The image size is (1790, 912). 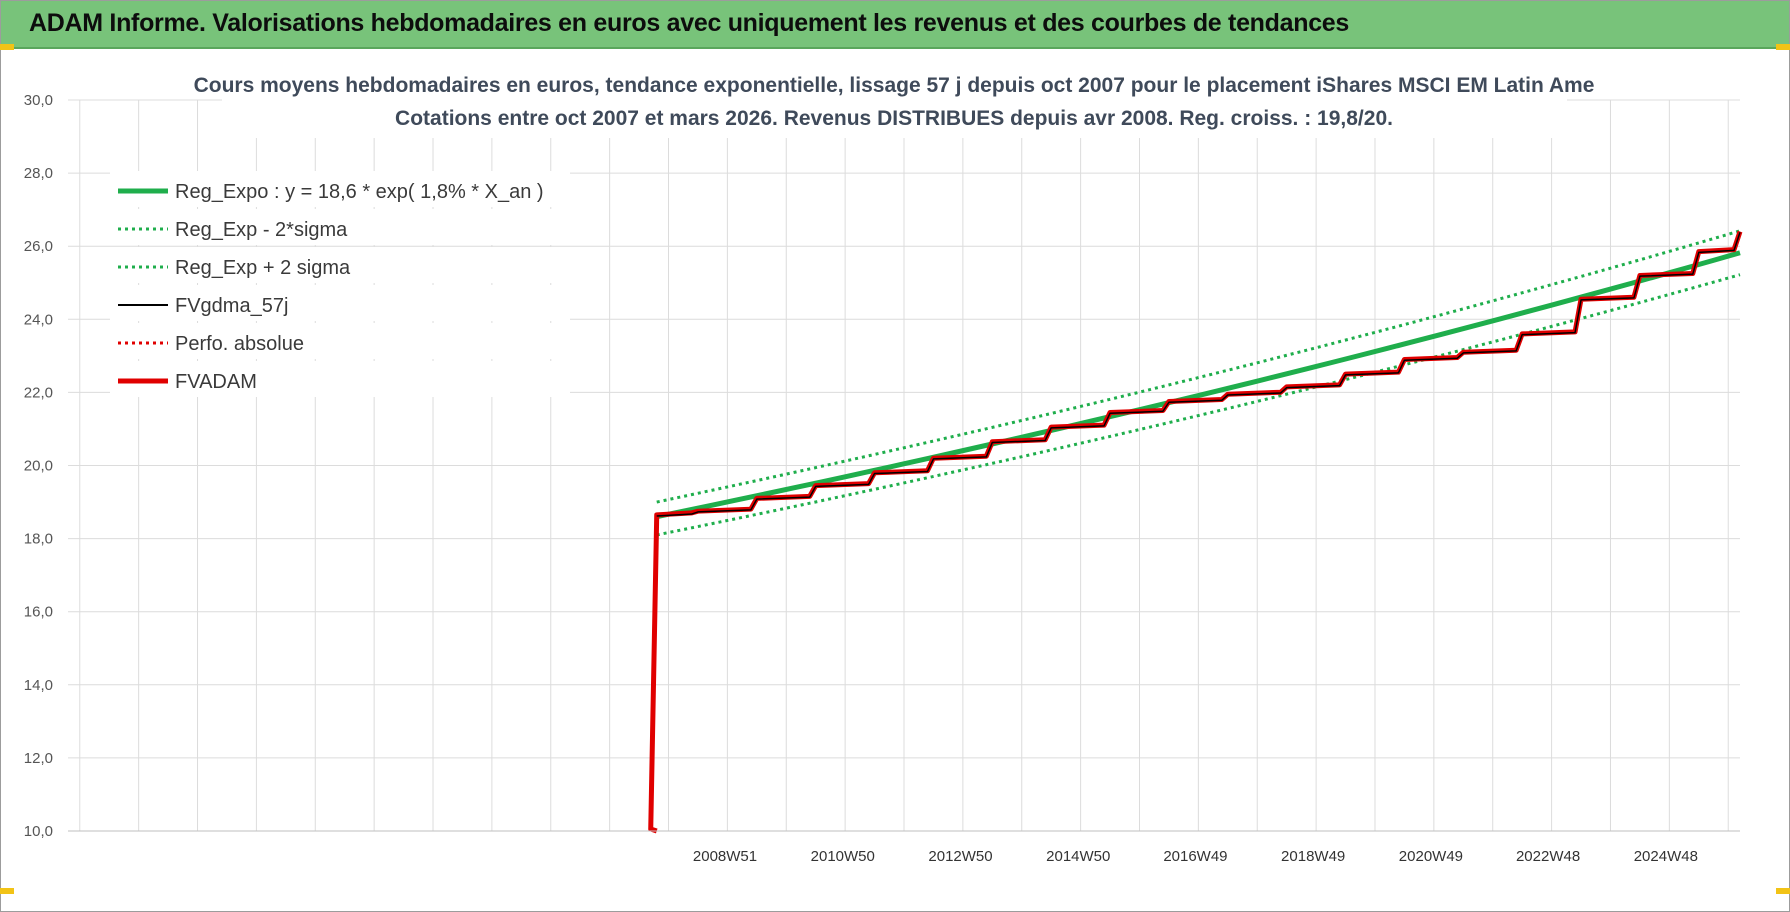 What do you see at coordinates (216, 382) in the screenshot?
I see `legend-label: FVADAM` at bounding box center [216, 382].